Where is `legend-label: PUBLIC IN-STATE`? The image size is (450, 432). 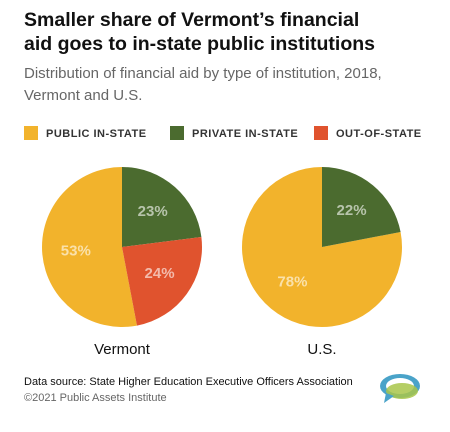
legend-label: PUBLIC IN-STATE is located at coordinates (96, 134).